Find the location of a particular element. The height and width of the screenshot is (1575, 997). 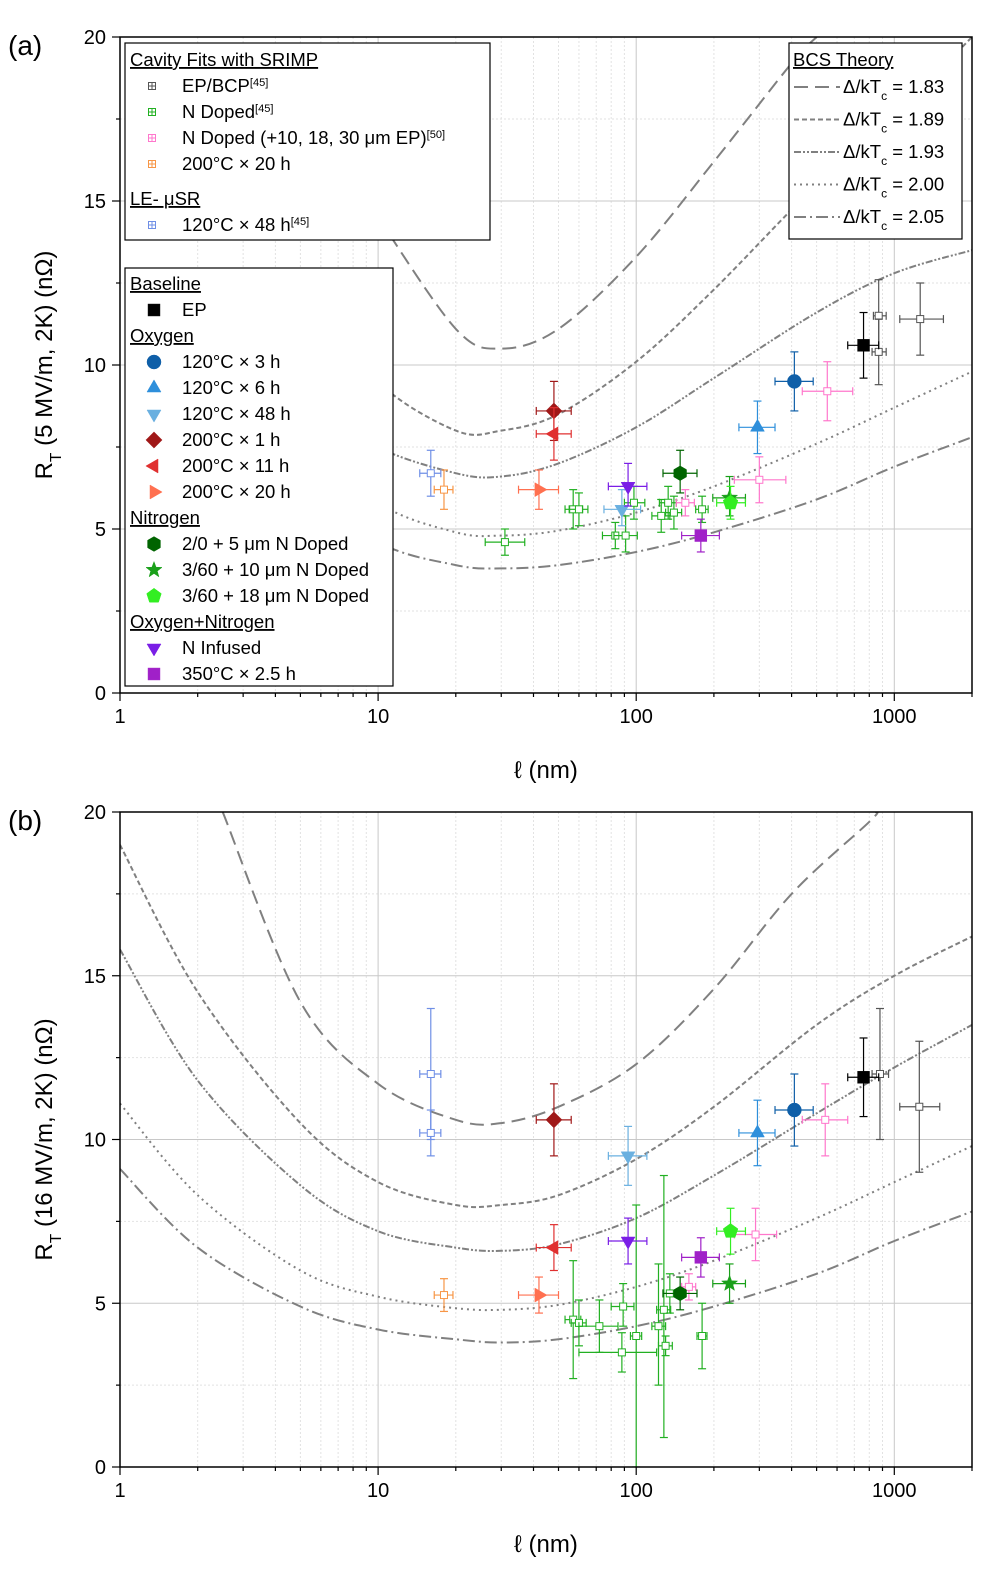

legend-group-title: Oxygen is located at coordinates (162, 335).